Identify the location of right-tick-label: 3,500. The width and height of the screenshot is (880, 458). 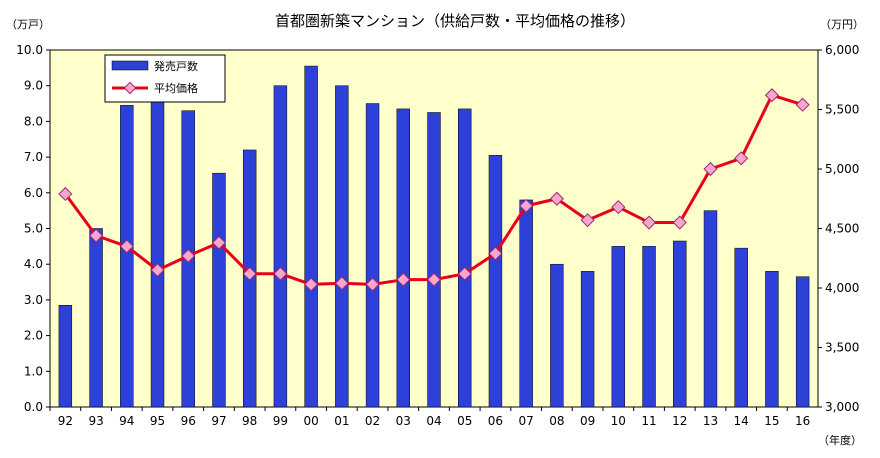
(842, 348).